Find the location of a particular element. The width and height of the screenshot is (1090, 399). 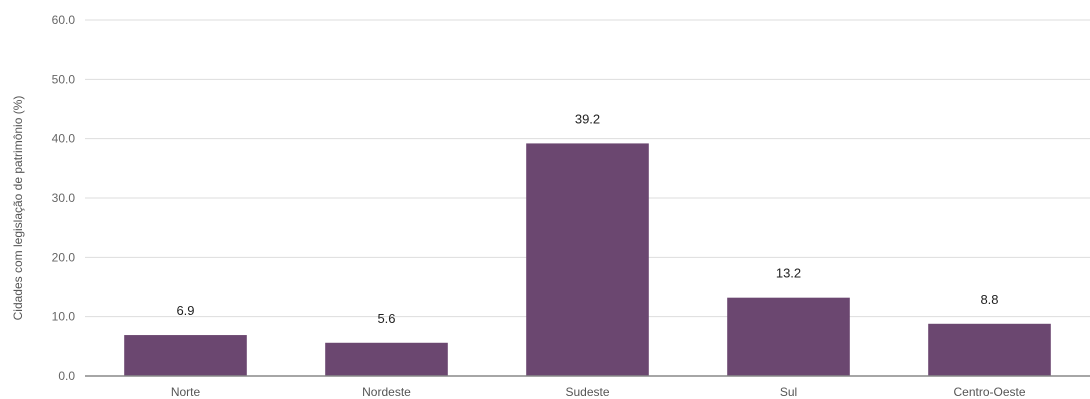

data-label: 39.2 is located at coordinates (587, 118).